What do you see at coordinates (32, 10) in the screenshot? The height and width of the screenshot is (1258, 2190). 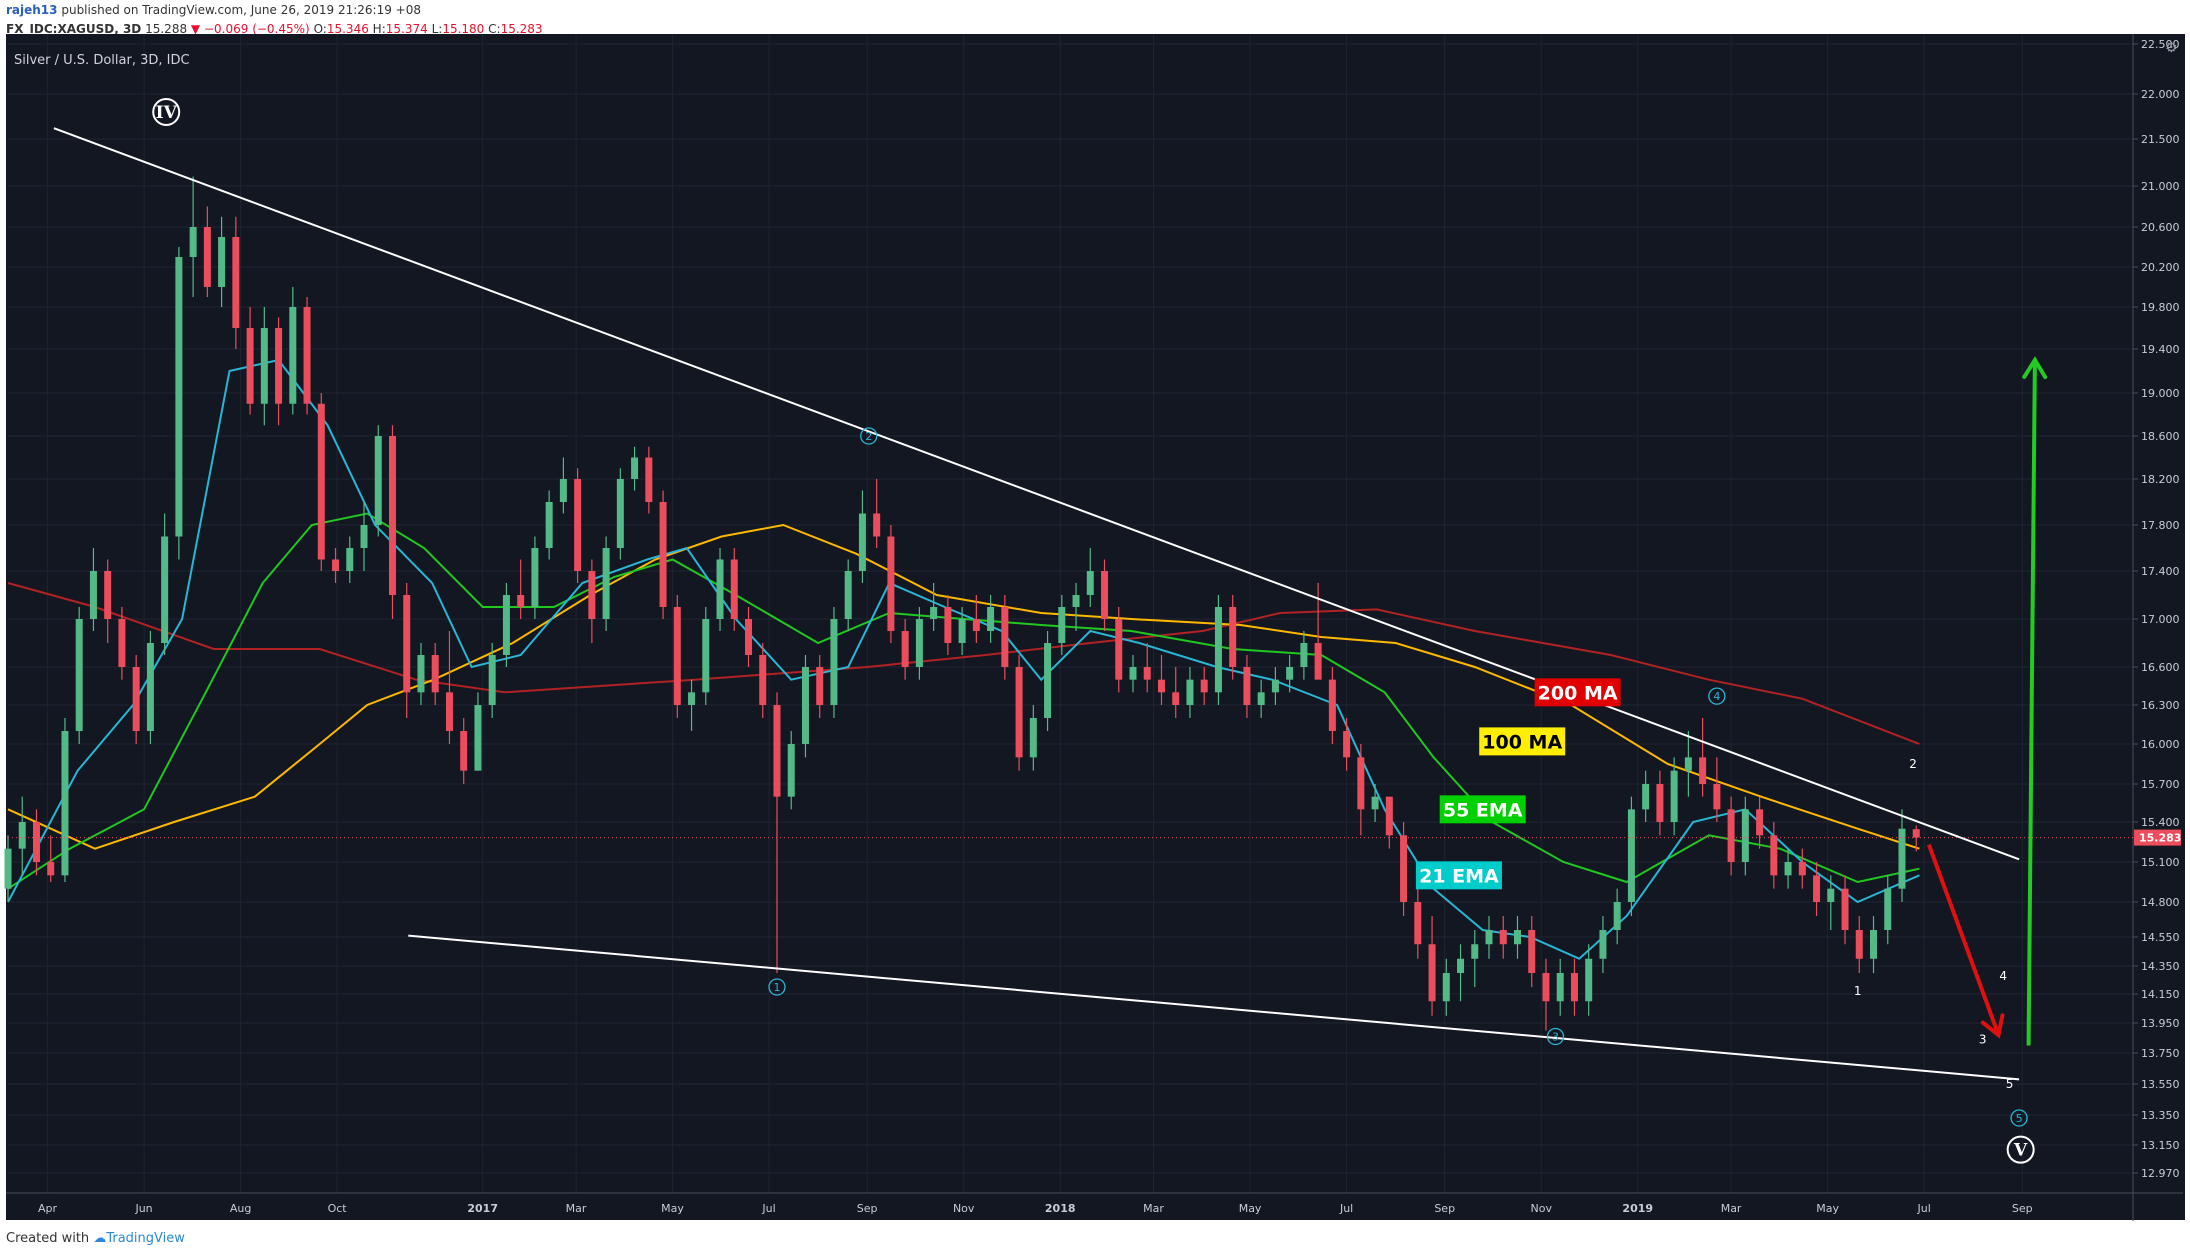 I see `author-name: rajeh13` at bounding box center [32, 10].